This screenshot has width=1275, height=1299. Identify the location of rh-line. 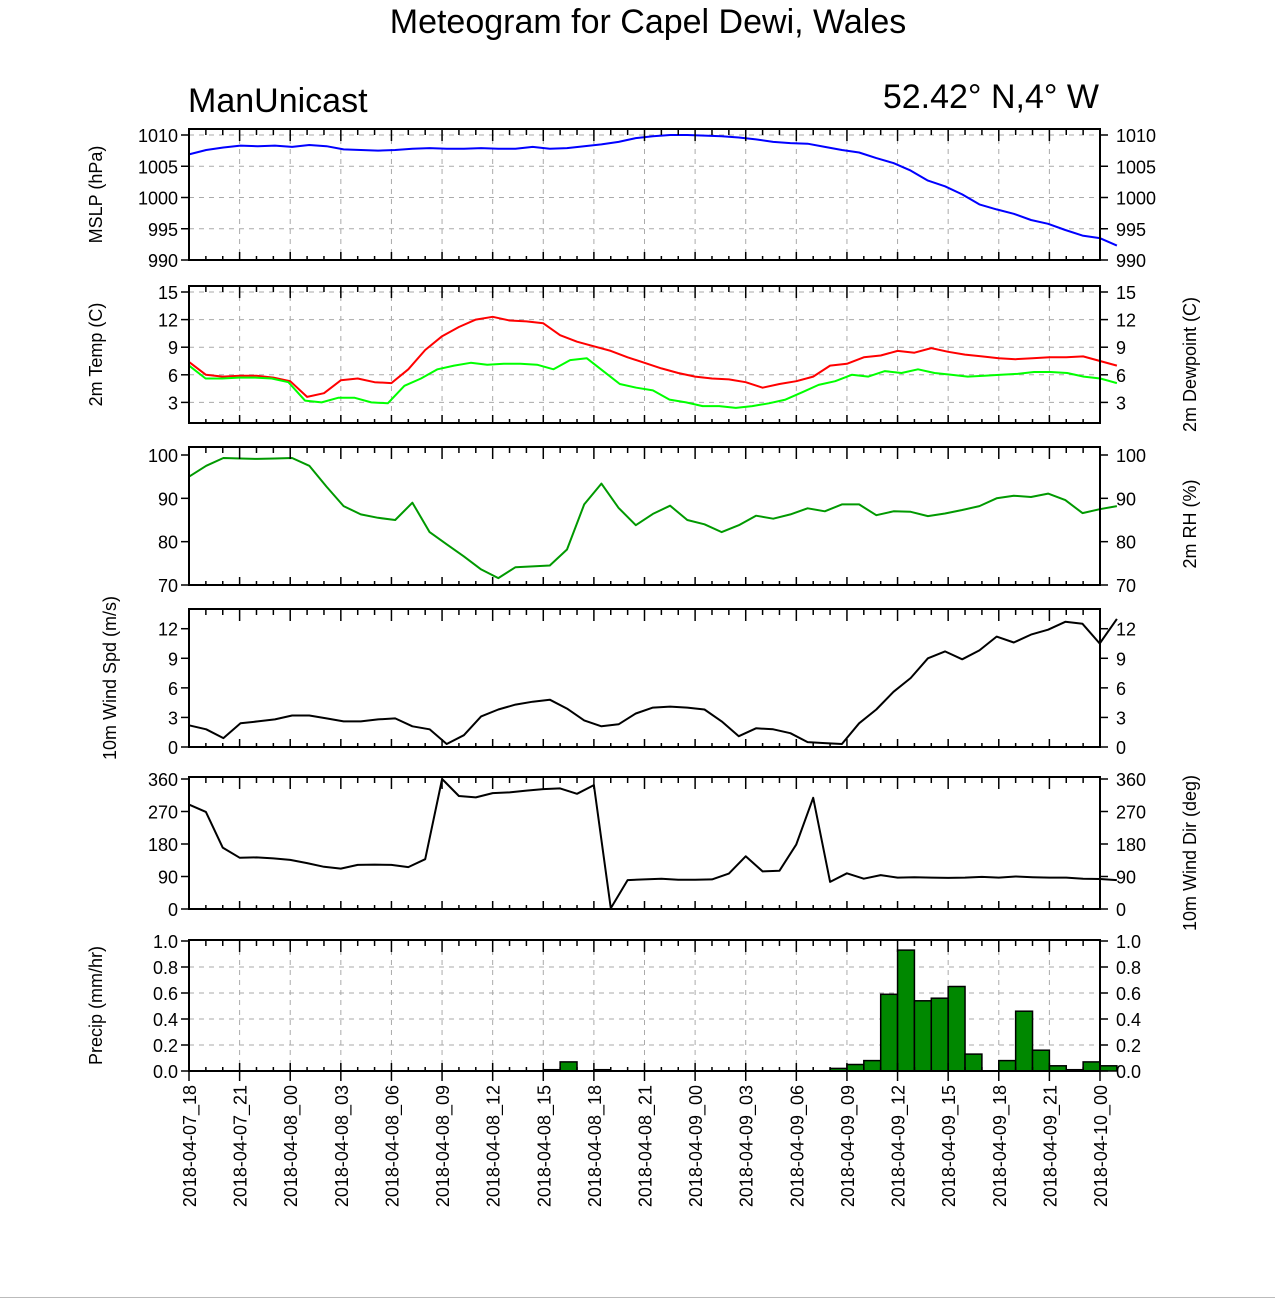
(653, 518).